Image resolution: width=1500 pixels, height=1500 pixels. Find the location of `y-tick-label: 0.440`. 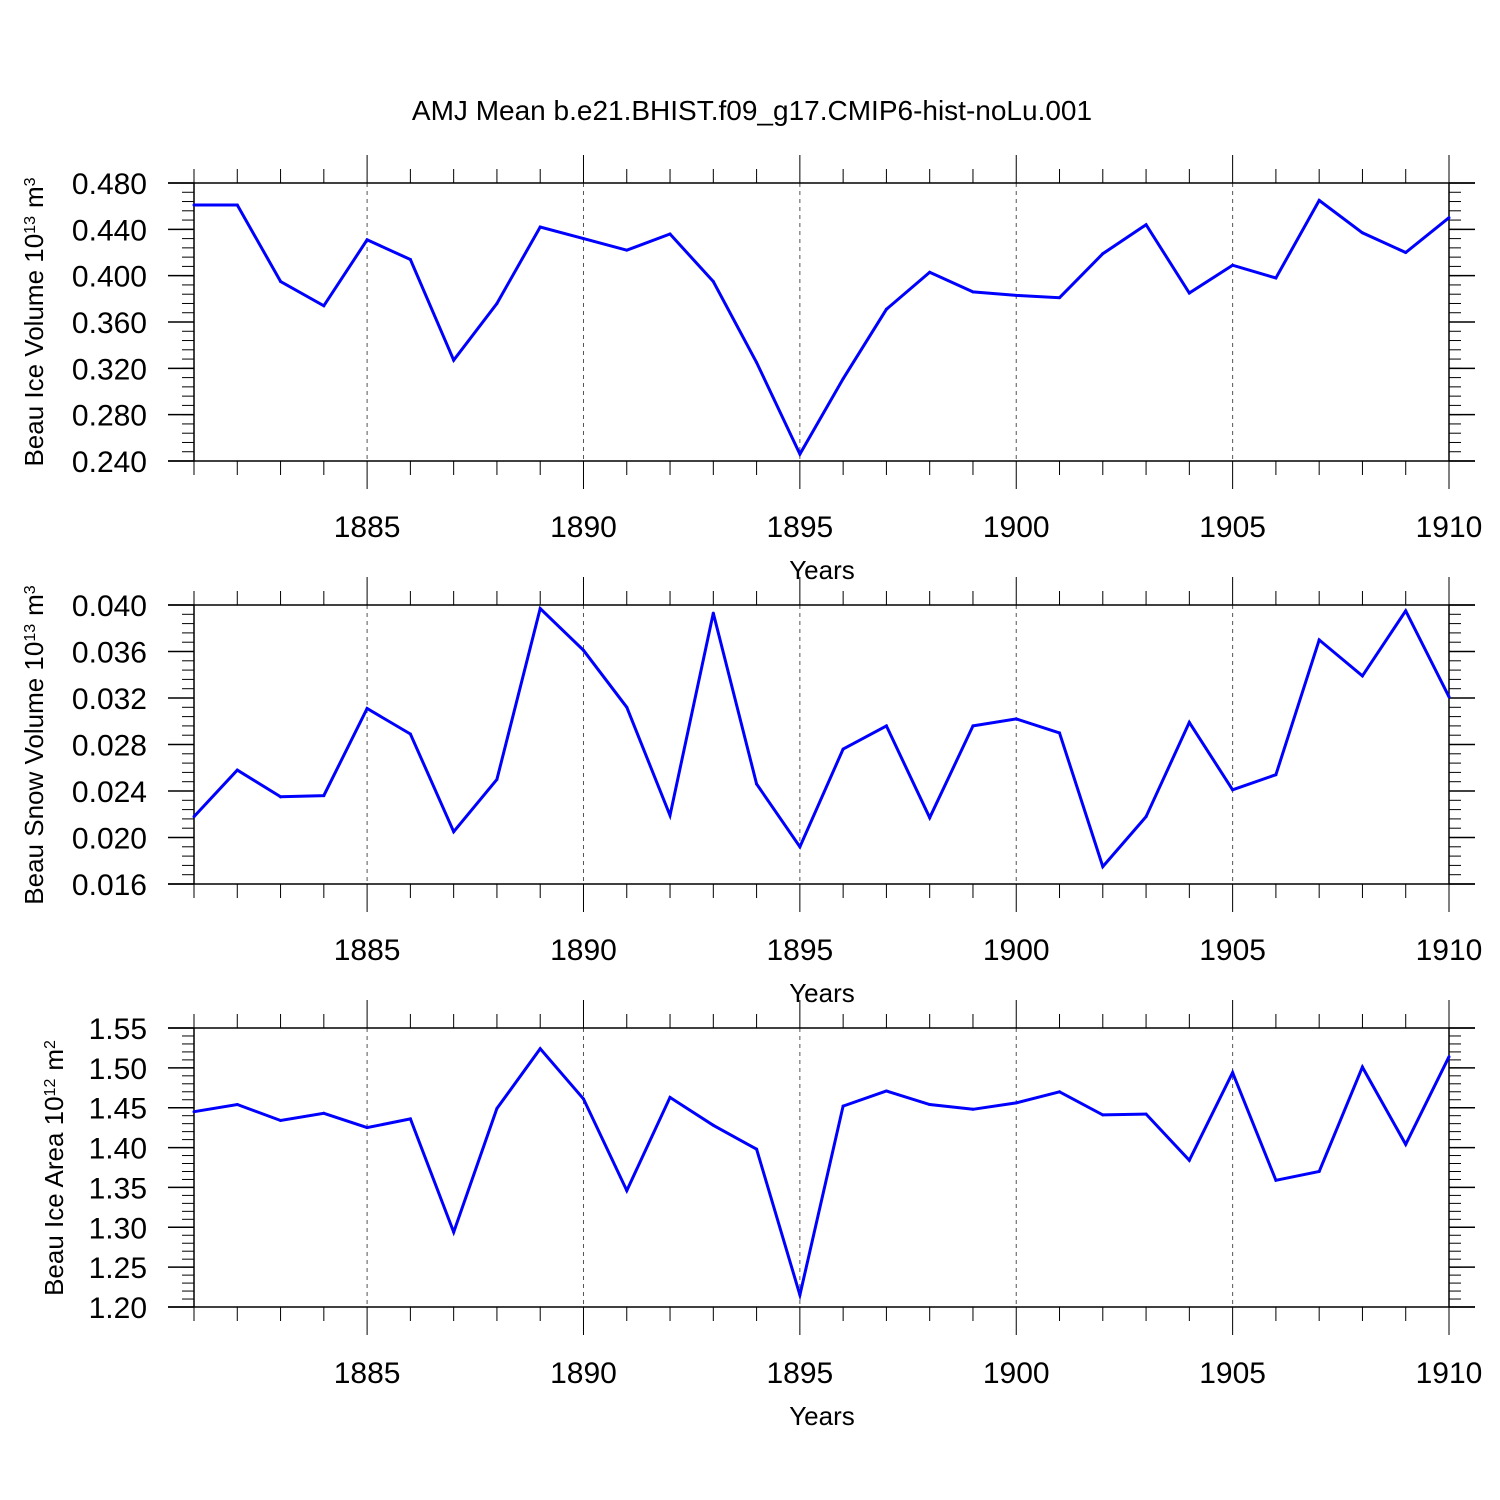

y-tick-label: 0.440 is located at coordinates (109, 230).